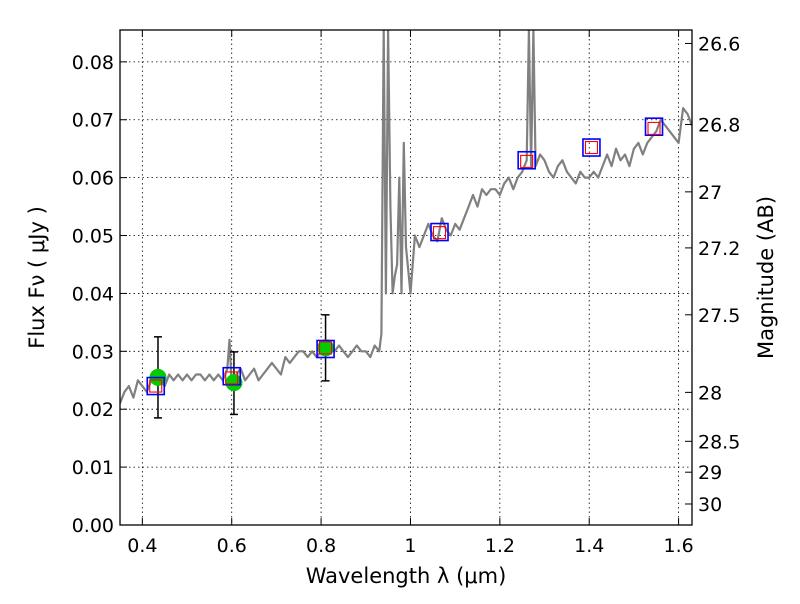 The width and height of the screenshot is (800, 604). What do you see at coordinates (719, 125) in the screenshot?
I see `y2-tick-label: 26.8` at bounding box center [719, 125].